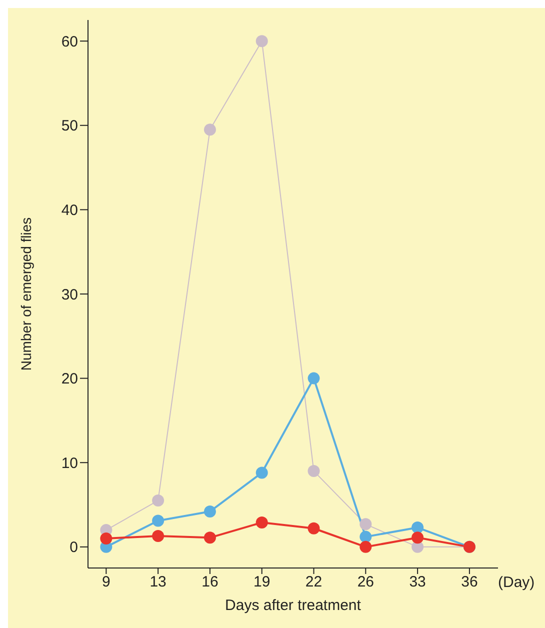 The image size is (545, 628). Describe the element at coordinates (69, 41) in the screenshot. I see `y-tick-label: 60` at that location.